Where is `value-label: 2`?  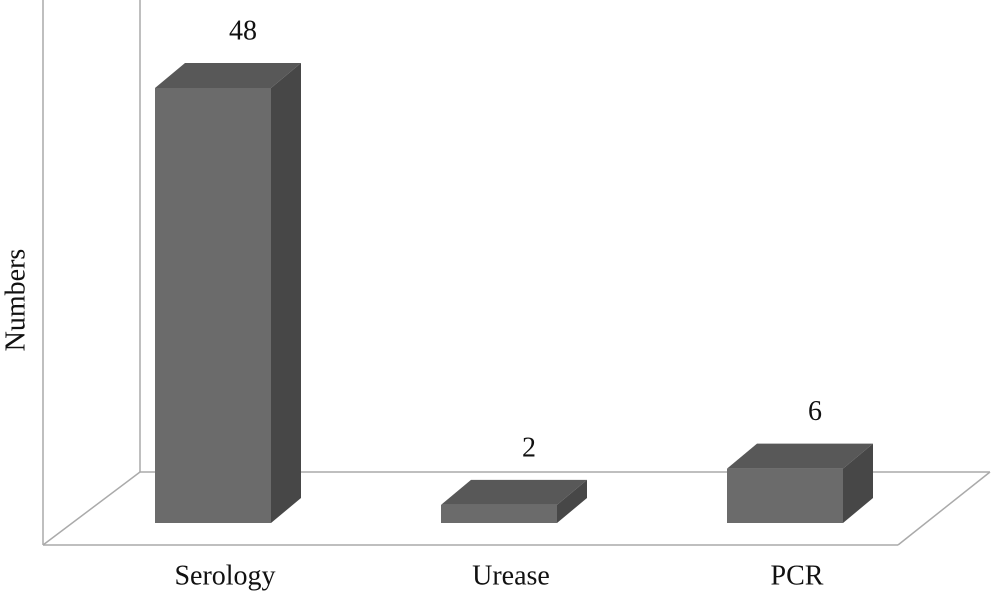
value-label: 2 is located at coordinates (529, 447).